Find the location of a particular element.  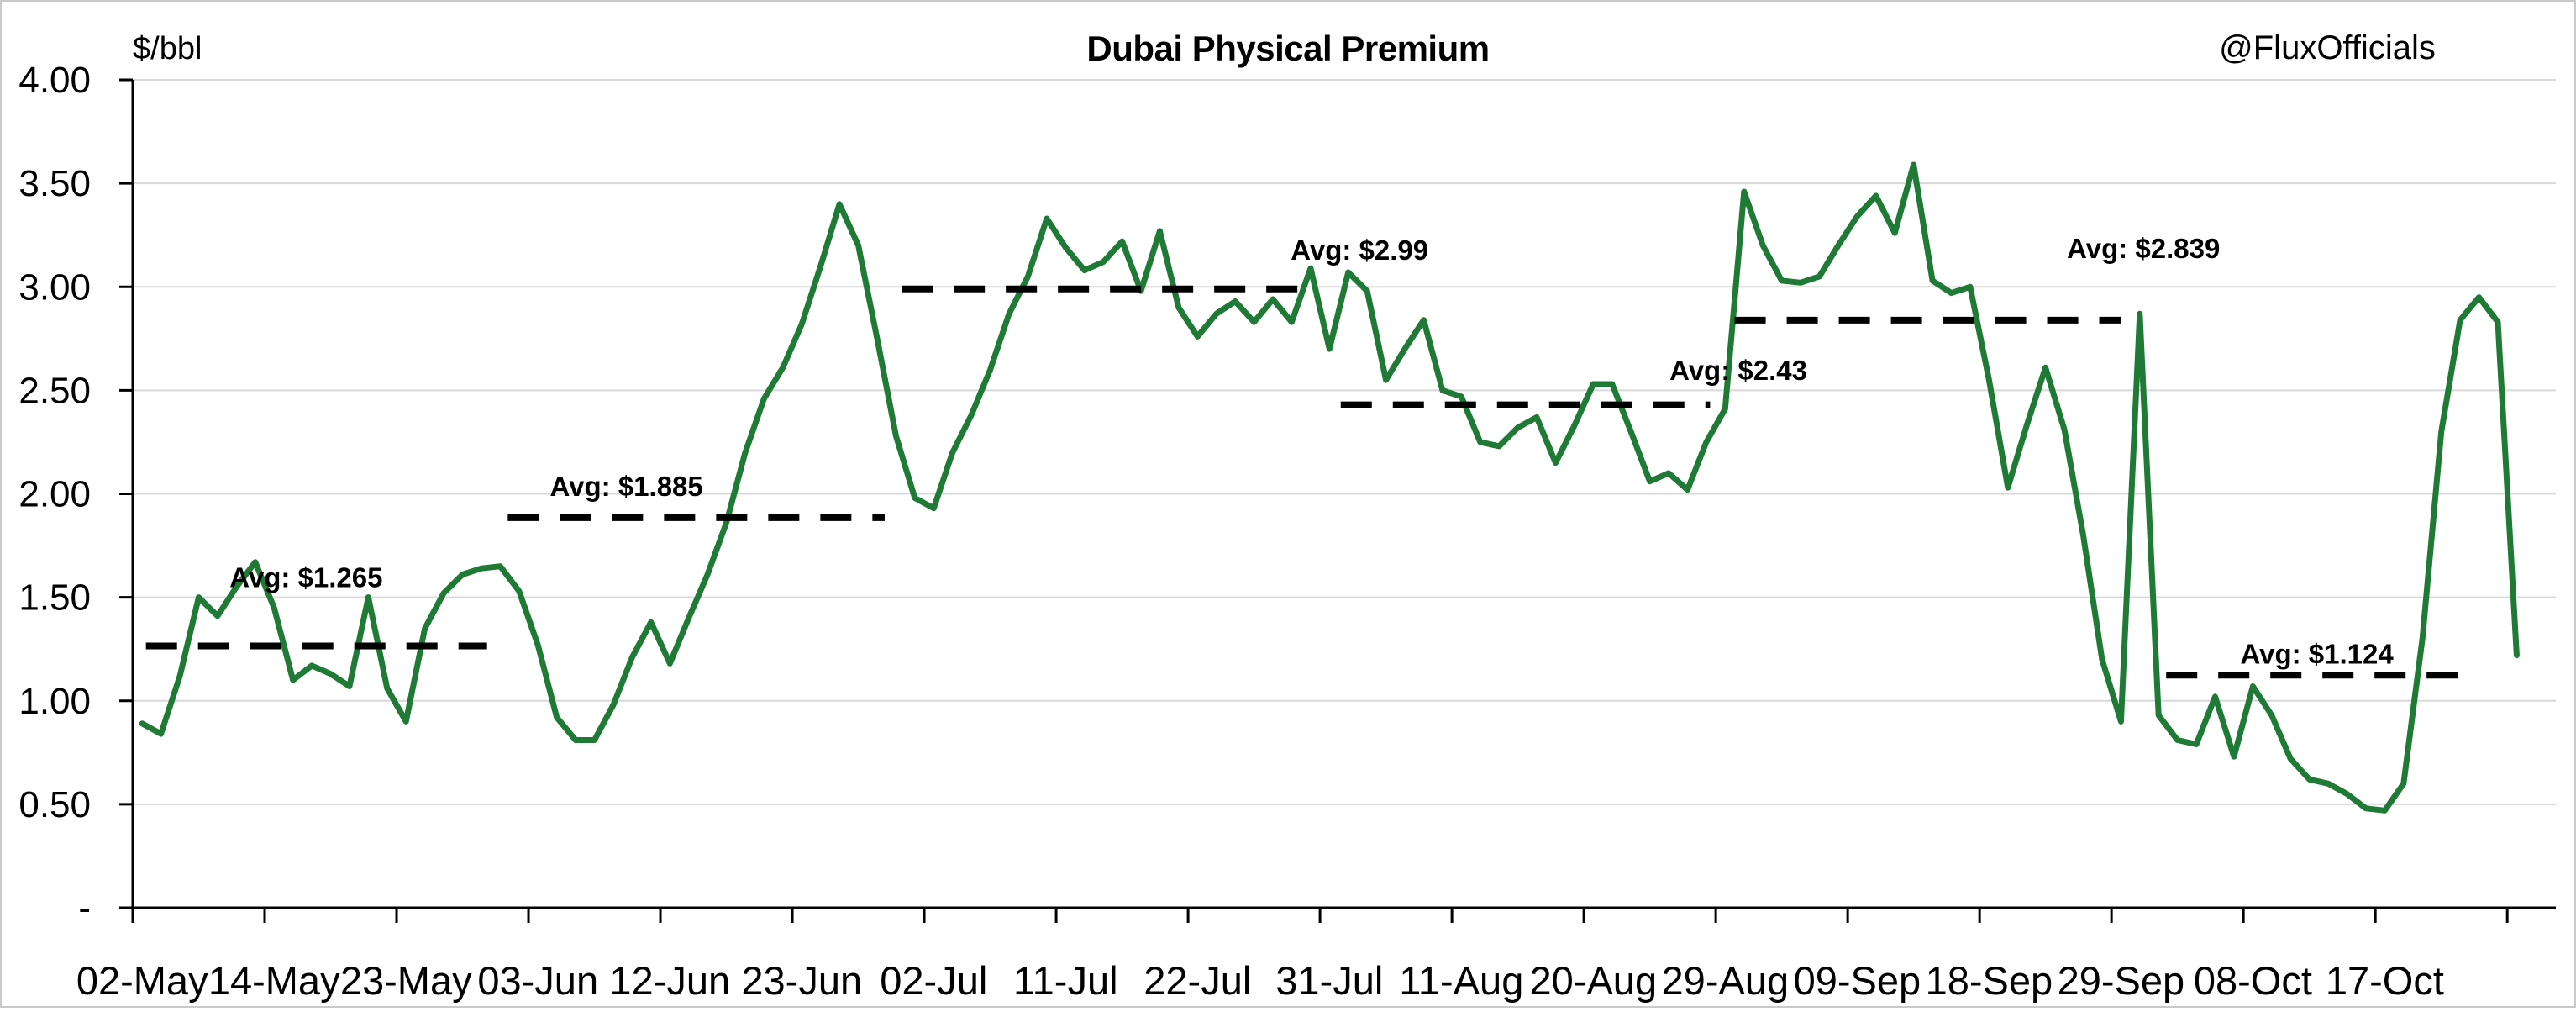

y-axis-units-label: $/bbl is located at coordinates (167, 48).